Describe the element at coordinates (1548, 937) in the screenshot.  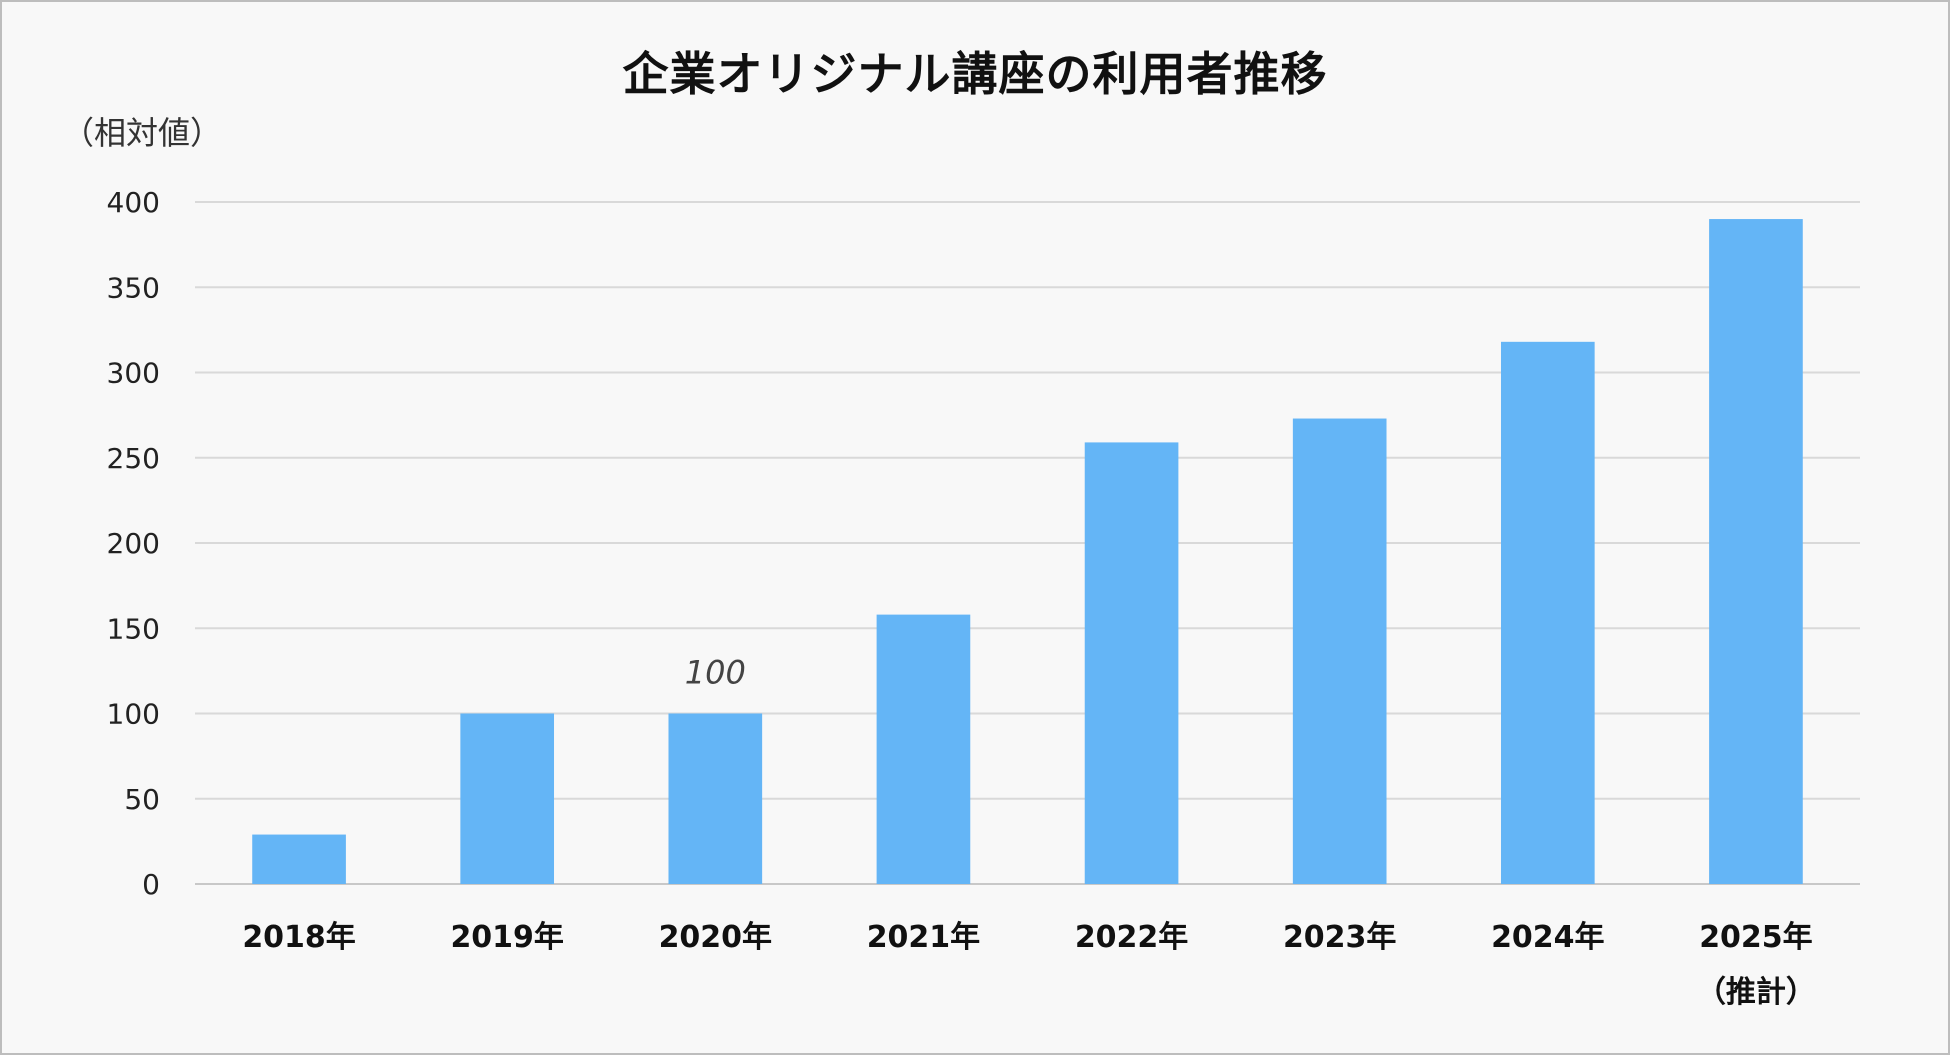
I see `x-tick-label: 2024年` at that location.